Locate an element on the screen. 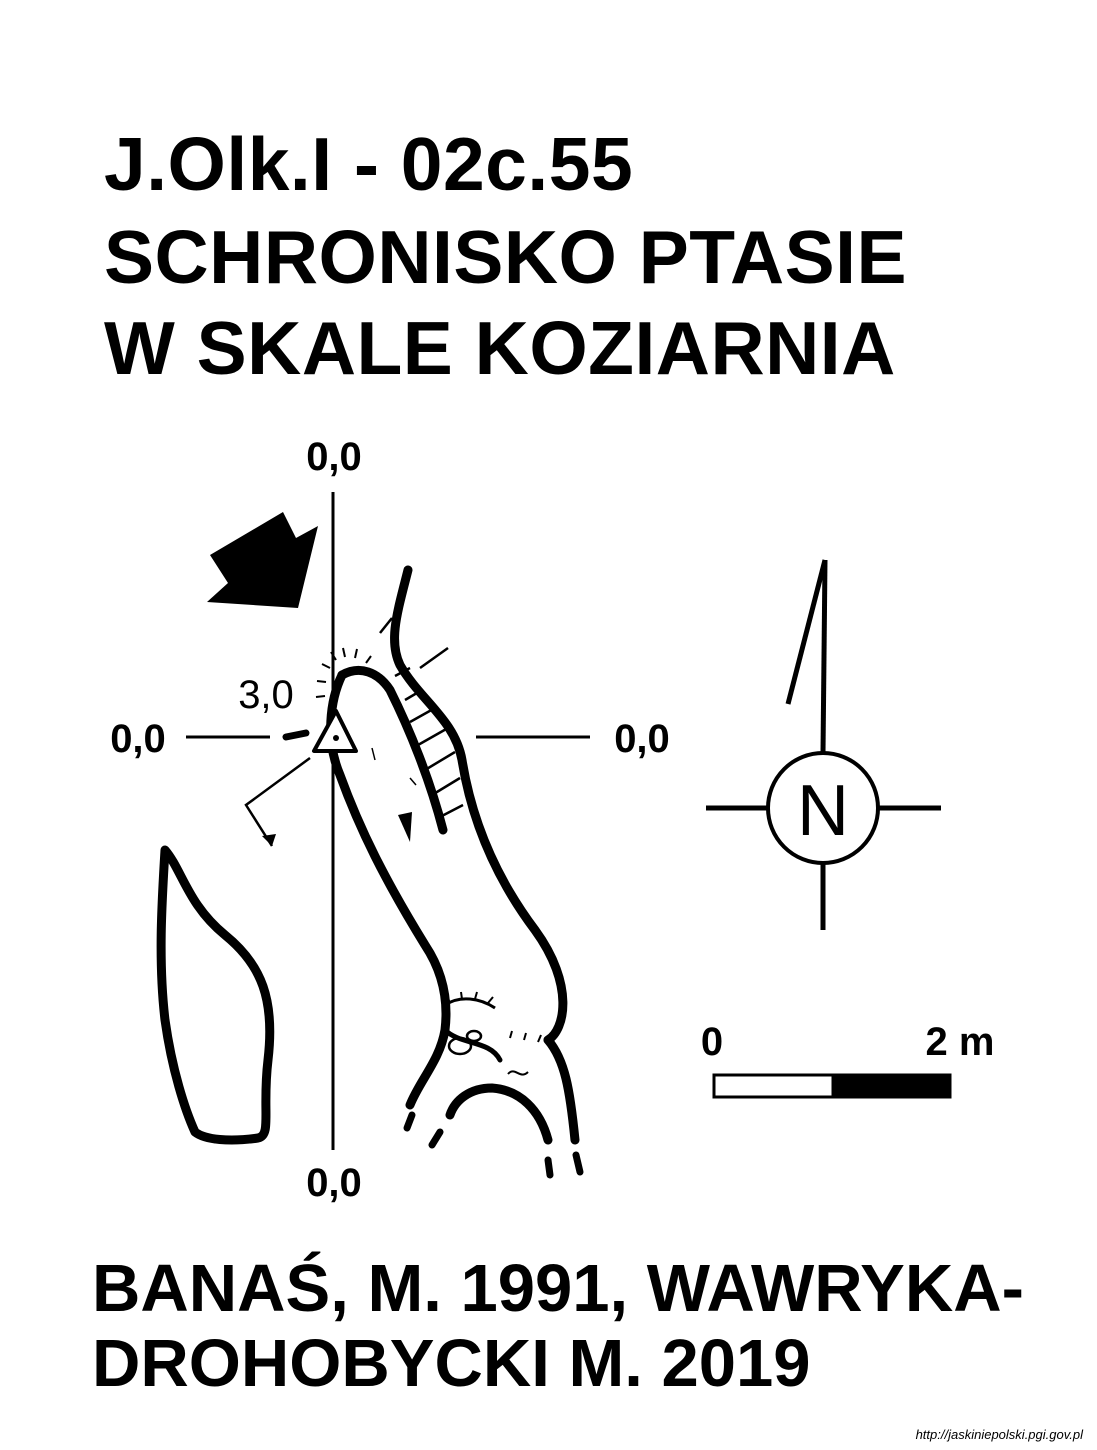 The width and height of the screenshot is (1097, 1450). author-line-1: BANAŚ, M. 1991, WAWRYKA- is located at coordinates (558, 1288).